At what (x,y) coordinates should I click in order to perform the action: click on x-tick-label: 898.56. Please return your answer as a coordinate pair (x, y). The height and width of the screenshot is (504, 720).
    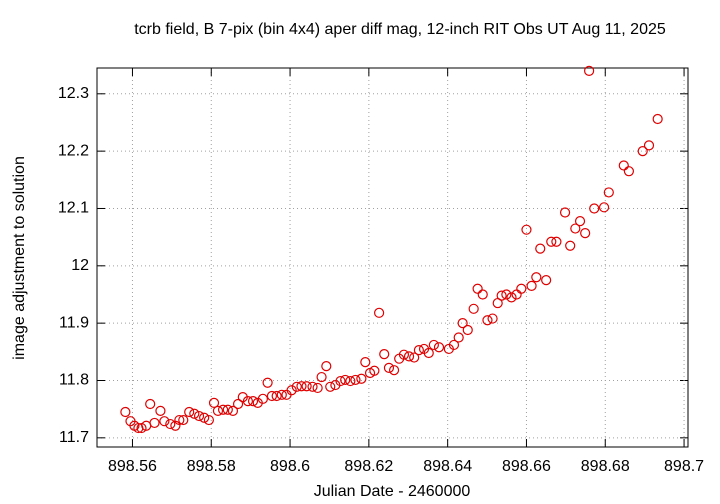
    Looking at the image, I should click on (132, 466).